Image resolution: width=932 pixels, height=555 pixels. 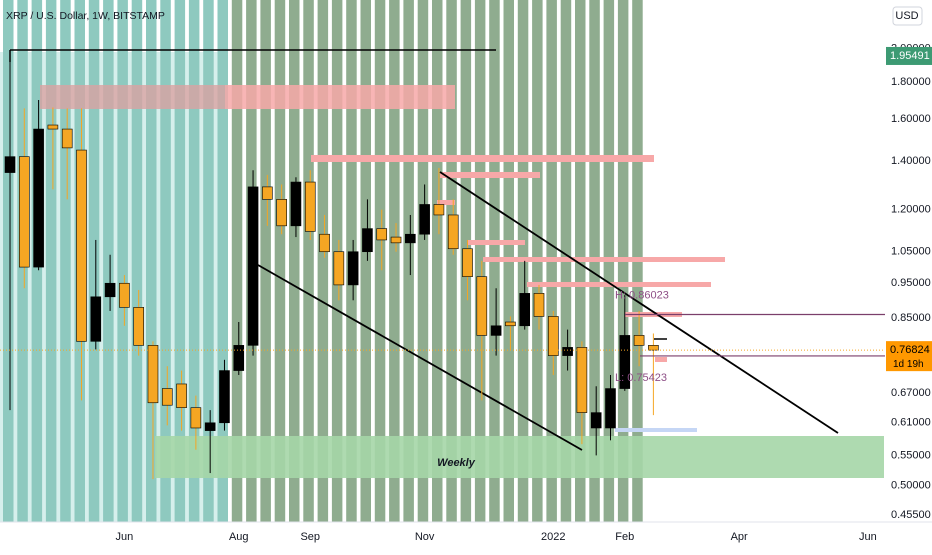 What do you see at coordinates (641, 378) in the screenshot?
I see `level-label: L: 0.75423` at bounding box center [641, 378].